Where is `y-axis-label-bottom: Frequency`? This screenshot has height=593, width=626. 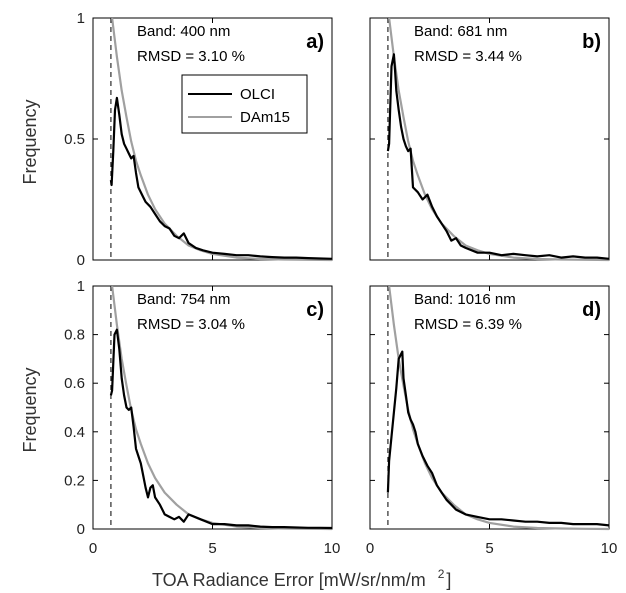
y-axis-label-bottom: Frequency is located at coordinates (30, 409).